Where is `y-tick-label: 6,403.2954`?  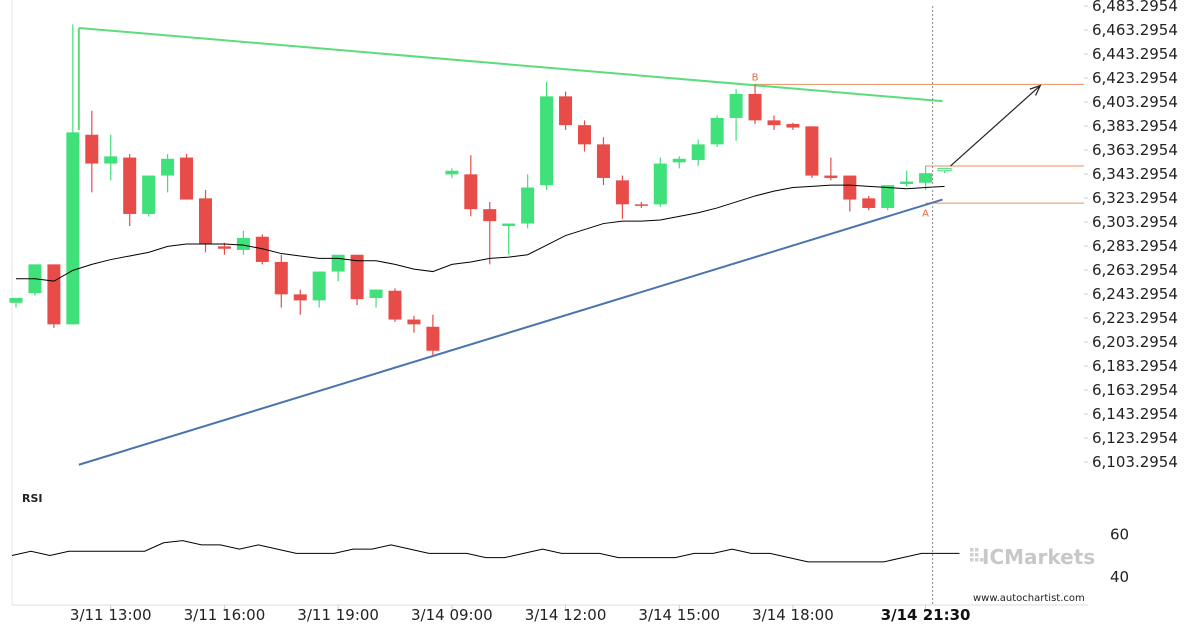 y-tick-label: 6,403.2954 is located at coordinates (1135, 102).